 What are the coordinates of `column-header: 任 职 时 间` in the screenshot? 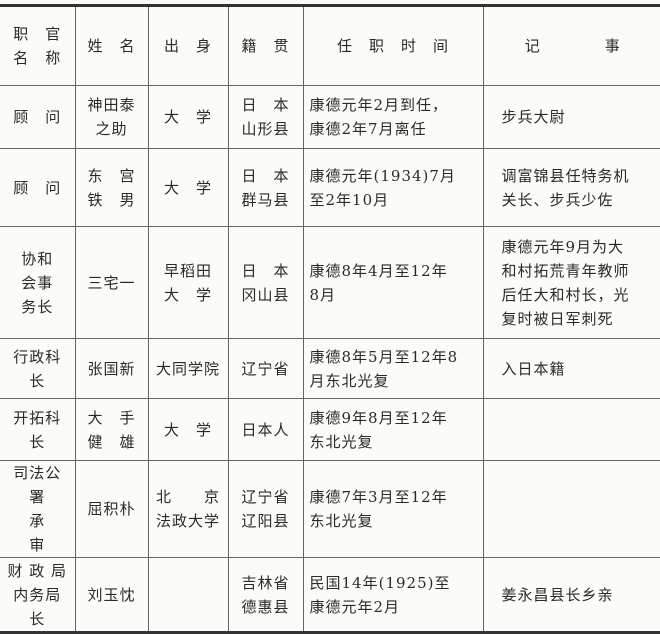 It's located at (393, 45).